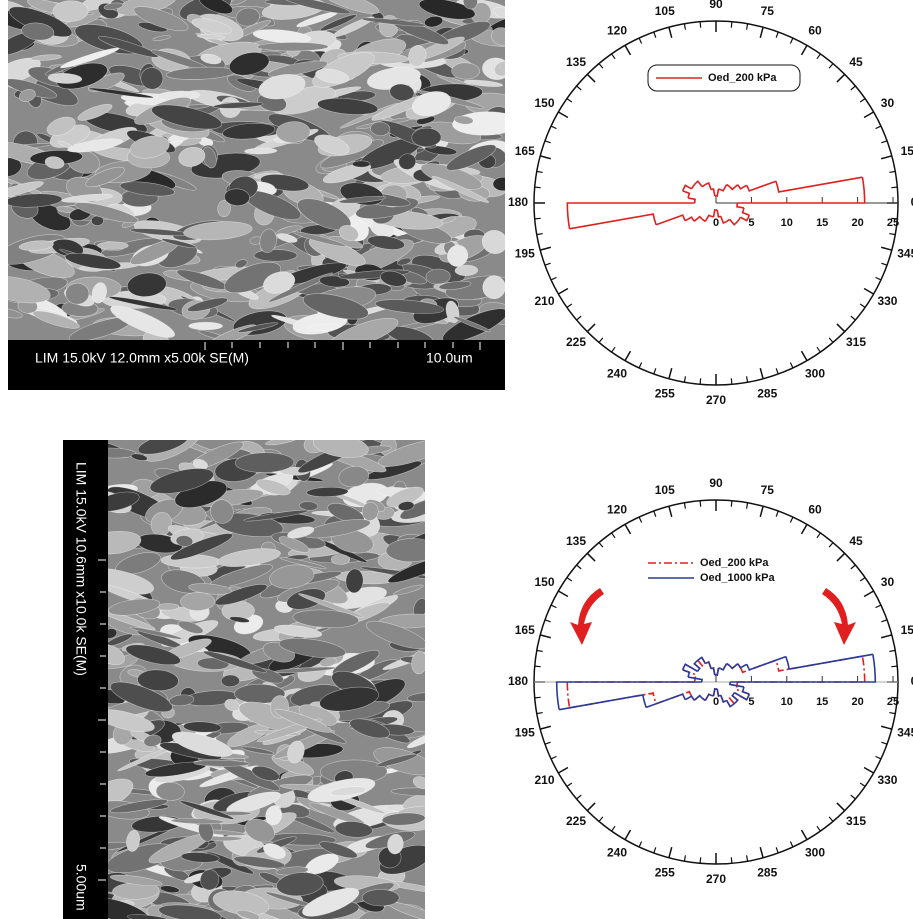 The width and height of the screenshot is (913, 919). I want to click on arrow, so click(713, 616).